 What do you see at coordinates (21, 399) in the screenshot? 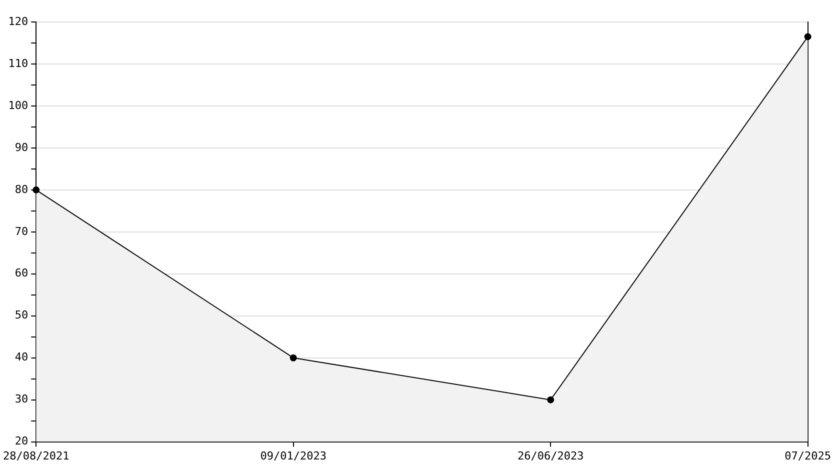
I see `y-tick-label: 30` at bounding box center [21, 399].